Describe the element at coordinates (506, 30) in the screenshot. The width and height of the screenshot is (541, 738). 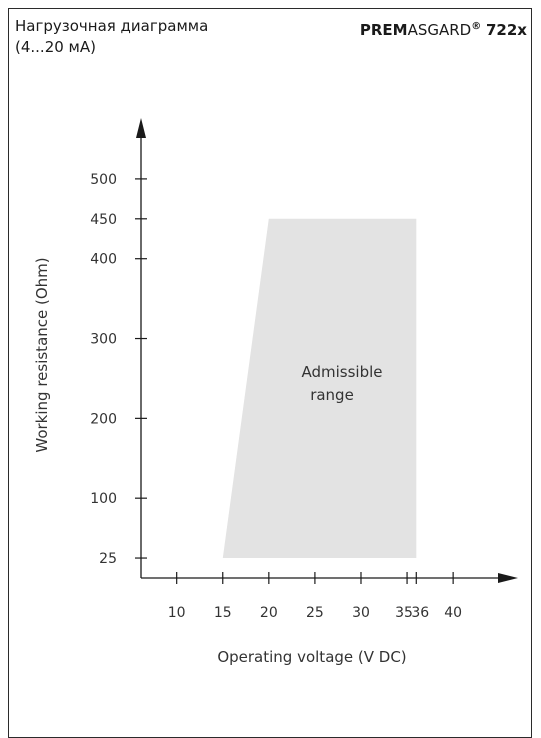
I see `brand-model: 722x` at that location.